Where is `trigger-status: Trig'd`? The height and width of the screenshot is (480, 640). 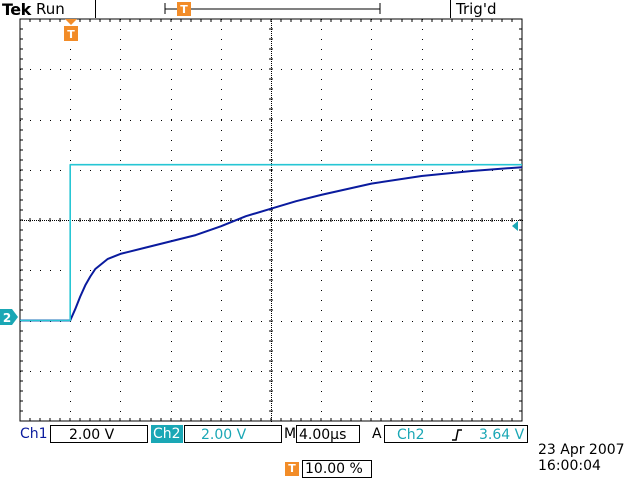
trigger-status: Trig'd is located at coordinates (476, 9).